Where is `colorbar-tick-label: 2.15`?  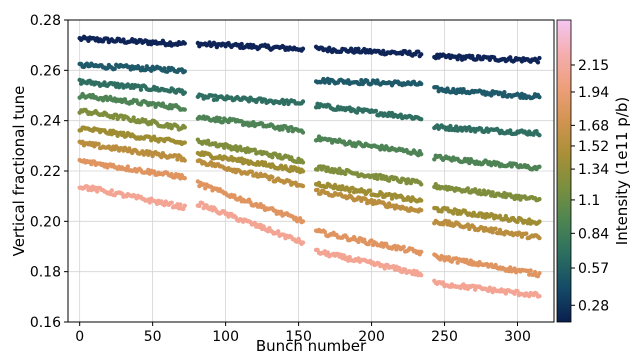
colorbar-tick-label: 2.15 is located at coordinates (593, 66).